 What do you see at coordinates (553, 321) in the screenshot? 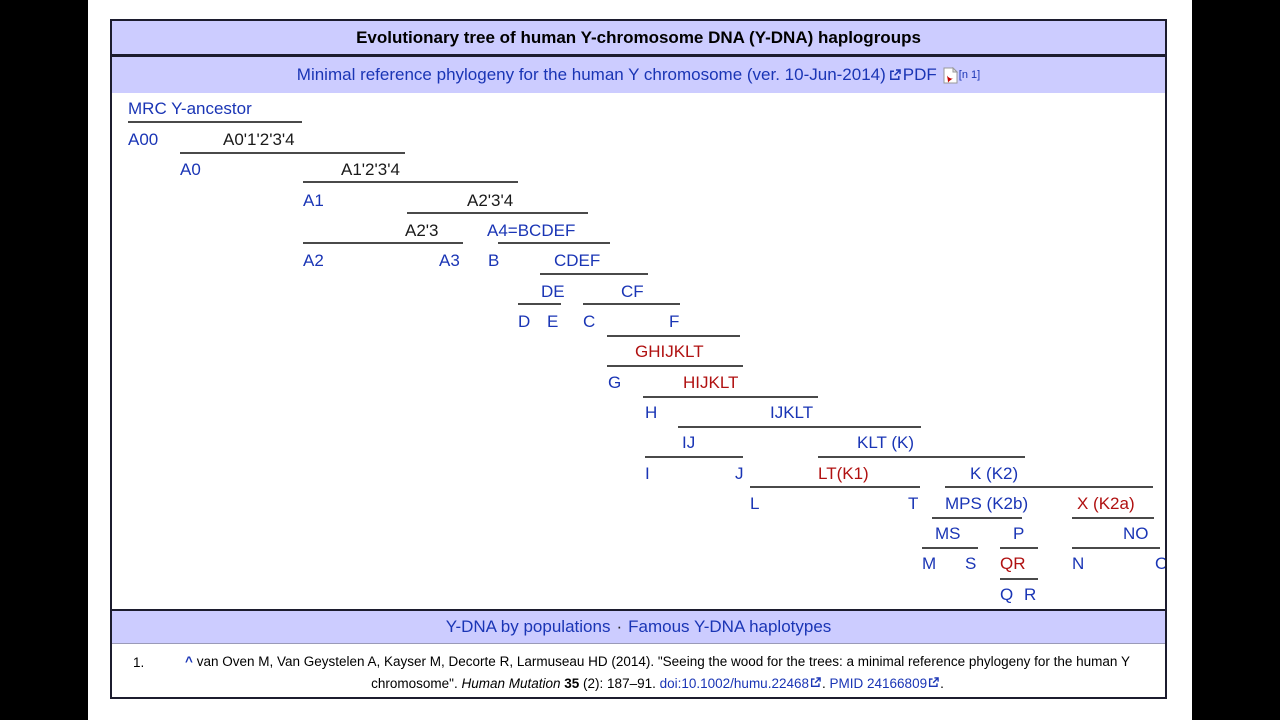
I see `tree-node-e: E` at bounding box center [553, 321].